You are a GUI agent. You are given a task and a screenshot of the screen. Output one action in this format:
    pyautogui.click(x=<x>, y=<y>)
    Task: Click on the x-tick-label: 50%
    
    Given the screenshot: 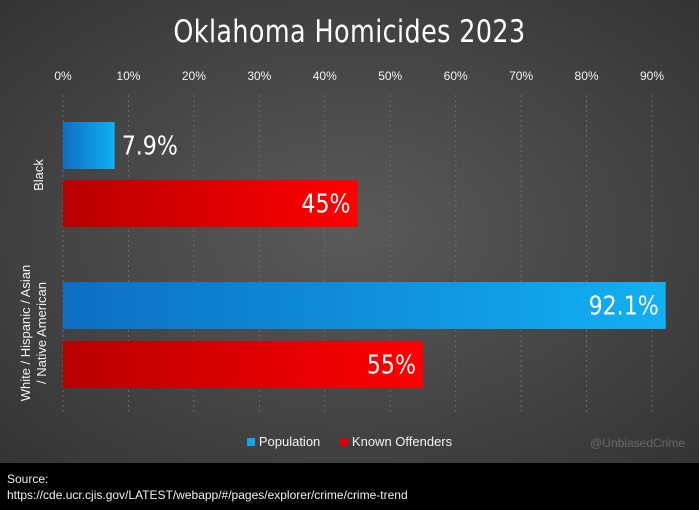 What is the action you would take?
    pyautogui.click(x=390, y=76)
    